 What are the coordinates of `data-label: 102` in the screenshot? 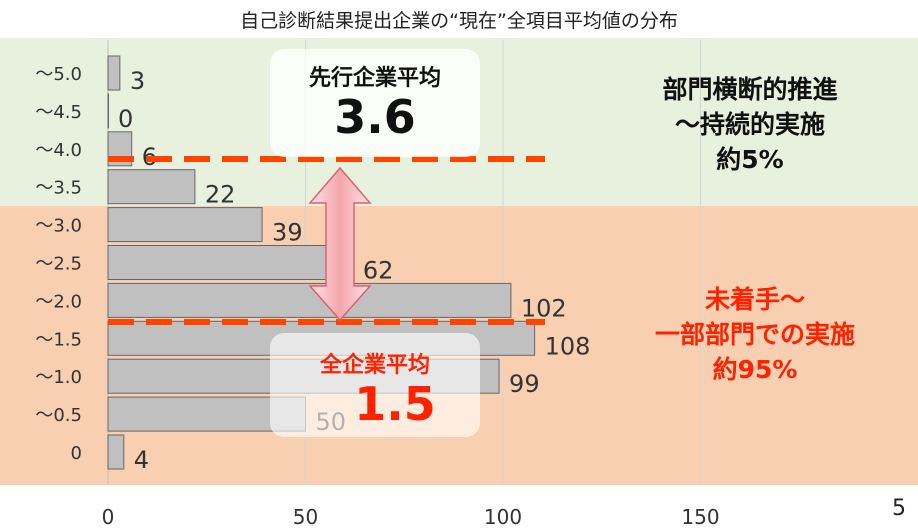 It's located at (544, 308).